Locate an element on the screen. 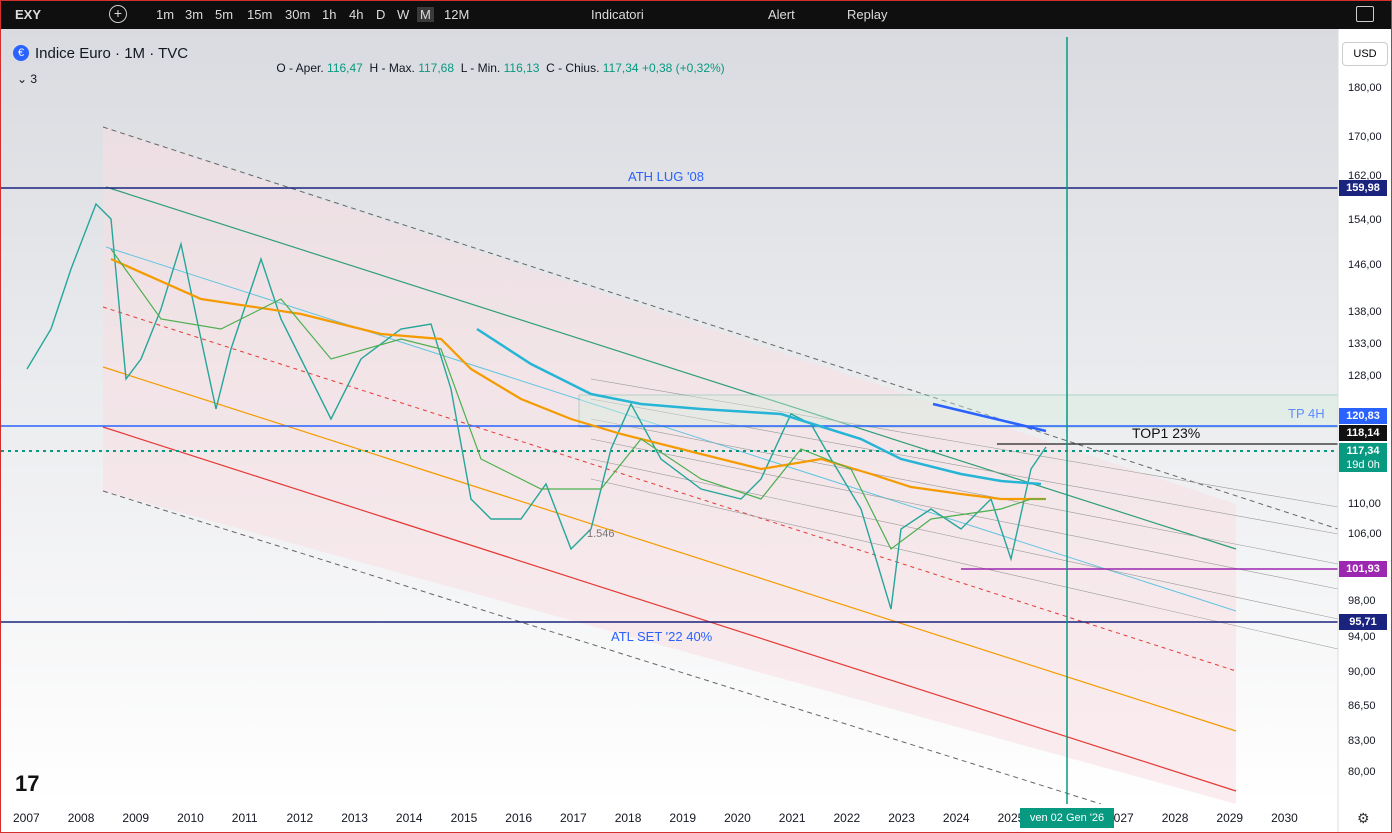  value: 117,34 is located at coordinates (620, 68).